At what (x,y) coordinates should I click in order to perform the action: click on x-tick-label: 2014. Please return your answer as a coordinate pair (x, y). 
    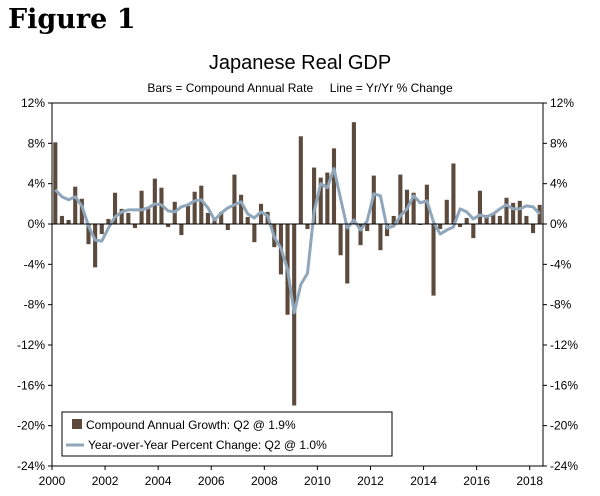
    Looking at the image, I should click on (423, 481).